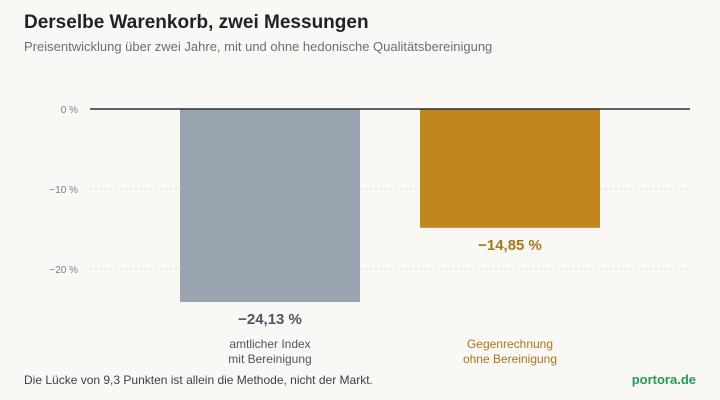 The width and height of the screenshot is (720, 400). What do you see at coordinates (270, 319) in the screenshot?
I see `data-label: −24,13 %` at bounding box center [270, 319].